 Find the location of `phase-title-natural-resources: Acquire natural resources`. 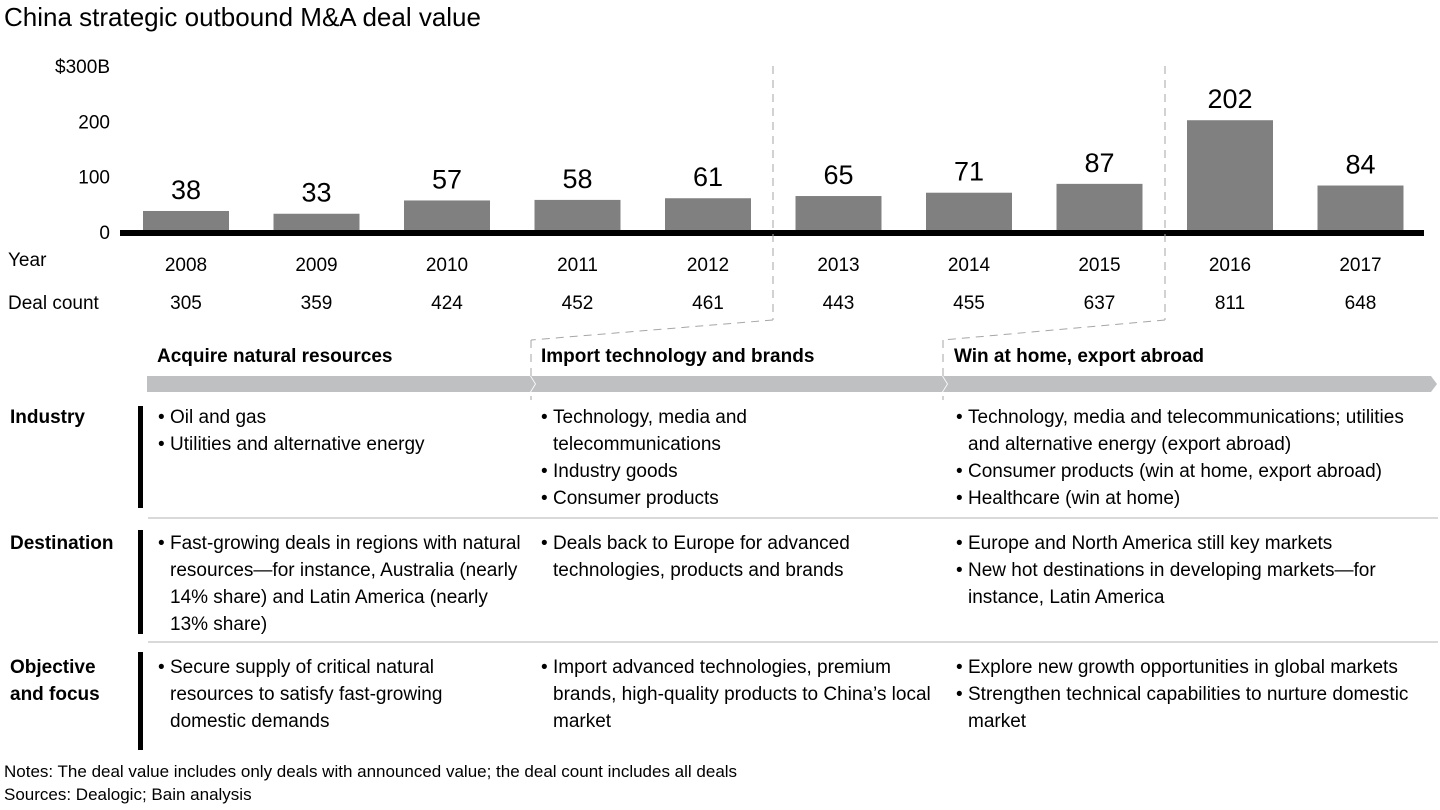

phase-title-natural-resources: Acquire natural resources is located at coordinates (275, 356).